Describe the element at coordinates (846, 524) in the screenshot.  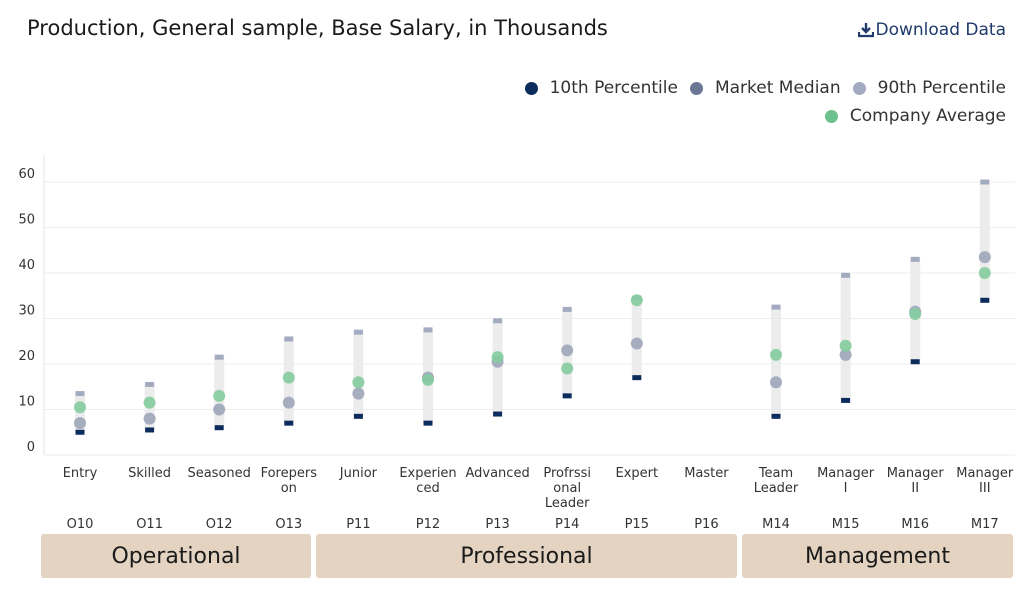
I see `level-code-11: M15` at that location.